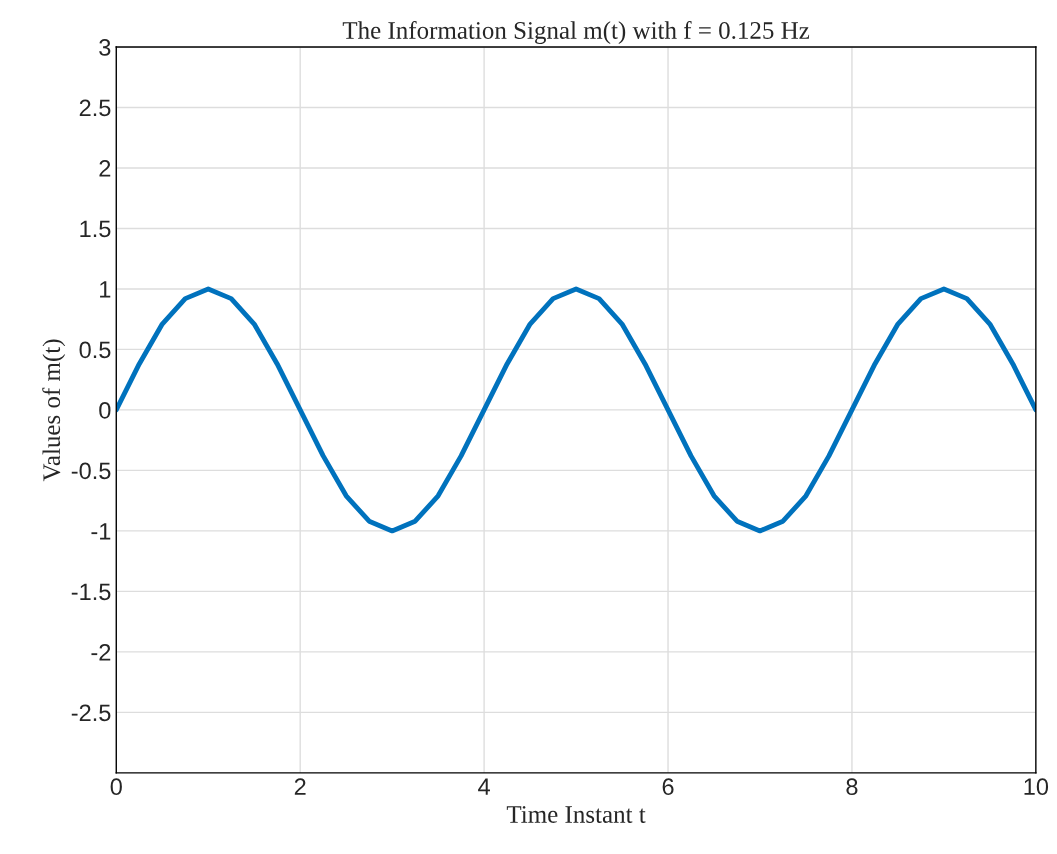 This screenshot has height=854, width=1057. Describe the element at coordinates (116, 787) in the screenshot. I see `x-tick-label: 0` at that location.